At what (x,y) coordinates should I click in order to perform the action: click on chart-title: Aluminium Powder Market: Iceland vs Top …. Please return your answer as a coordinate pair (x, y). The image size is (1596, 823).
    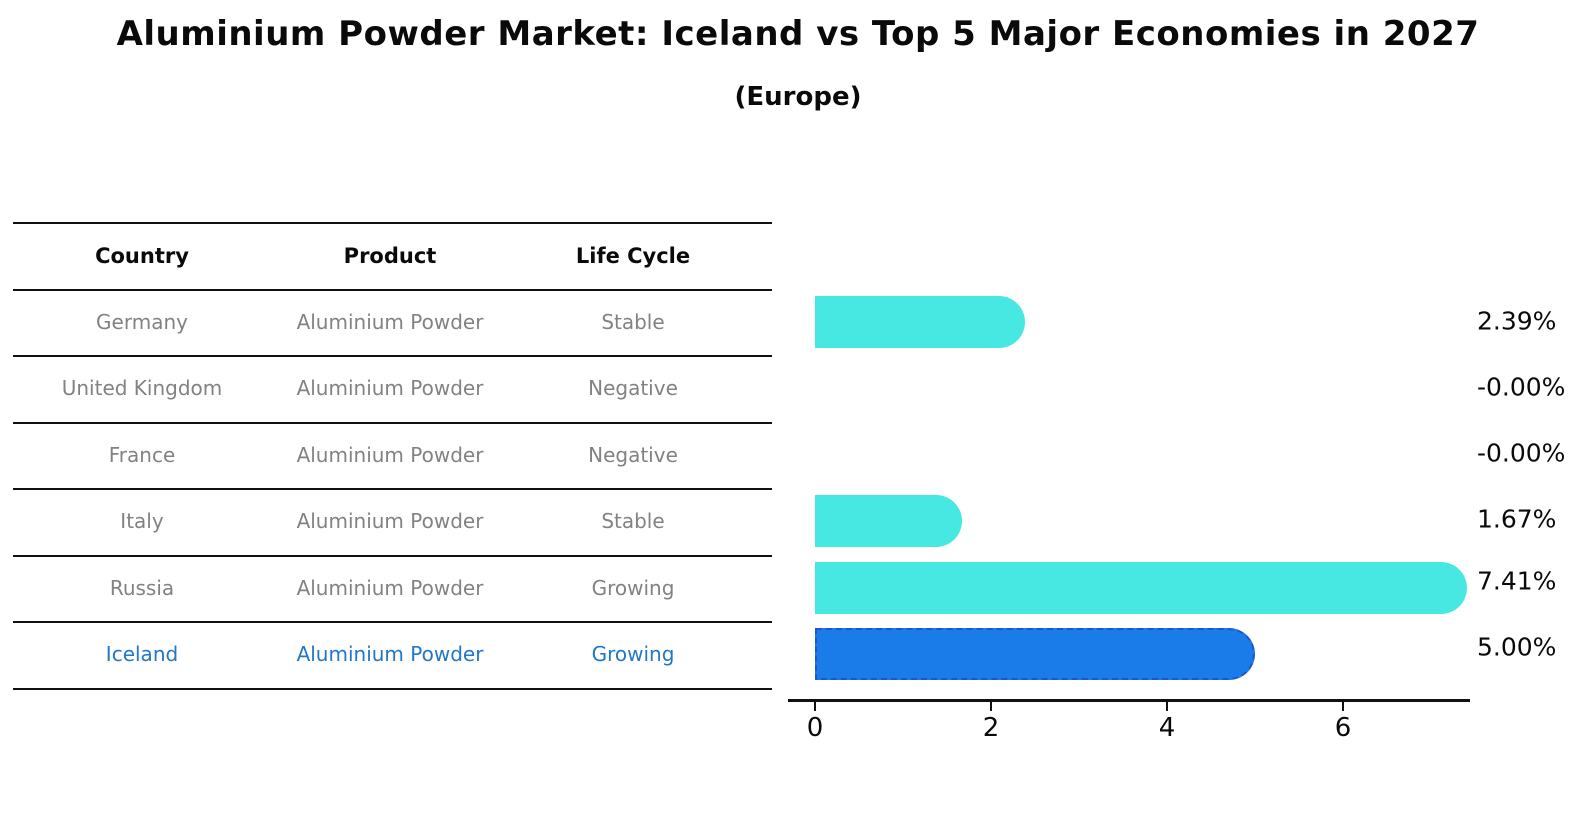
    Looking at the image, I should click on (798, 34).